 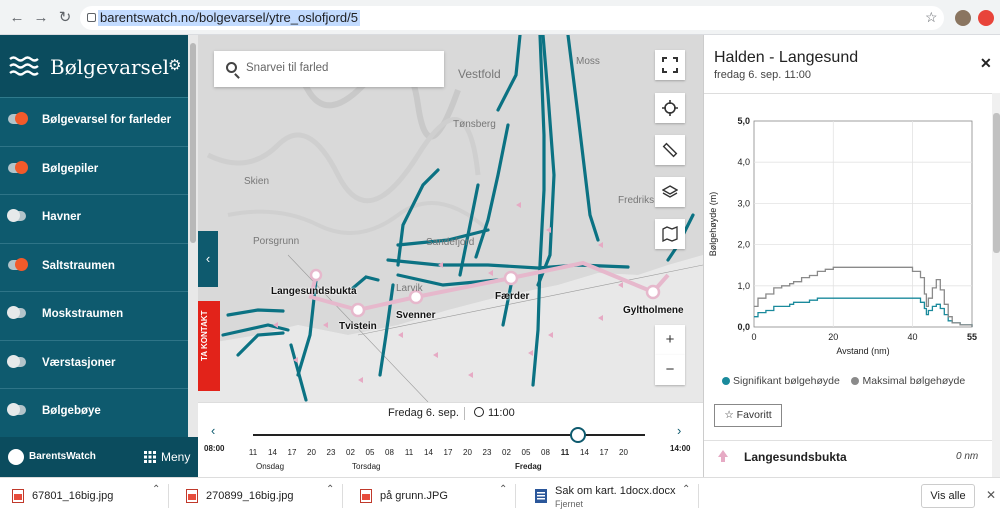 I want to click on timeline-track, so click(x=449, y=435).